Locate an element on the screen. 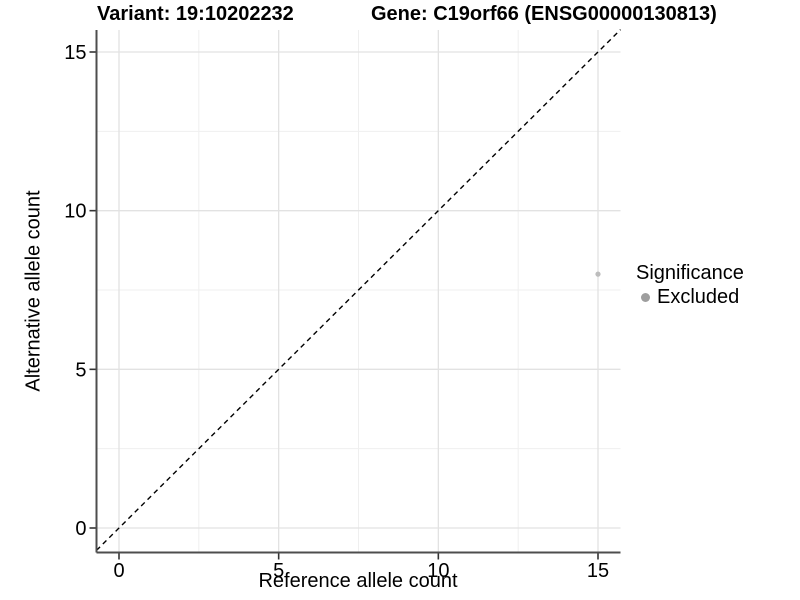 The image size is (800, 600). legend: Significance Excluded is located at coordinates (690, 285).